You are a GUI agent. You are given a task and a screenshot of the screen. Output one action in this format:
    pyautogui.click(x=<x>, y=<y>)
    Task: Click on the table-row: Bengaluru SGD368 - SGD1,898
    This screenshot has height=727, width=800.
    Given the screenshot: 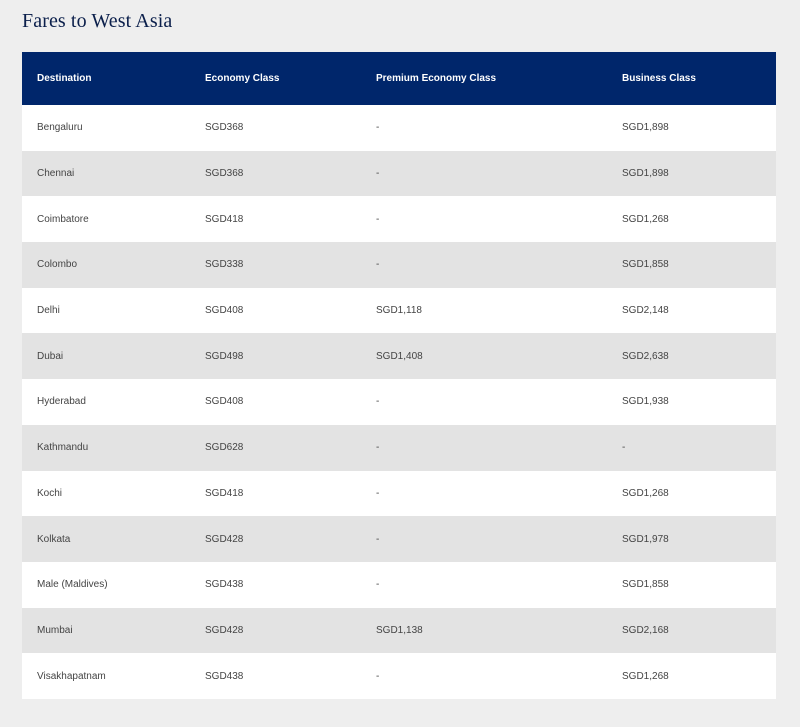 What is the action you would take?
    pyautogui.click(x=399, y=128)
    